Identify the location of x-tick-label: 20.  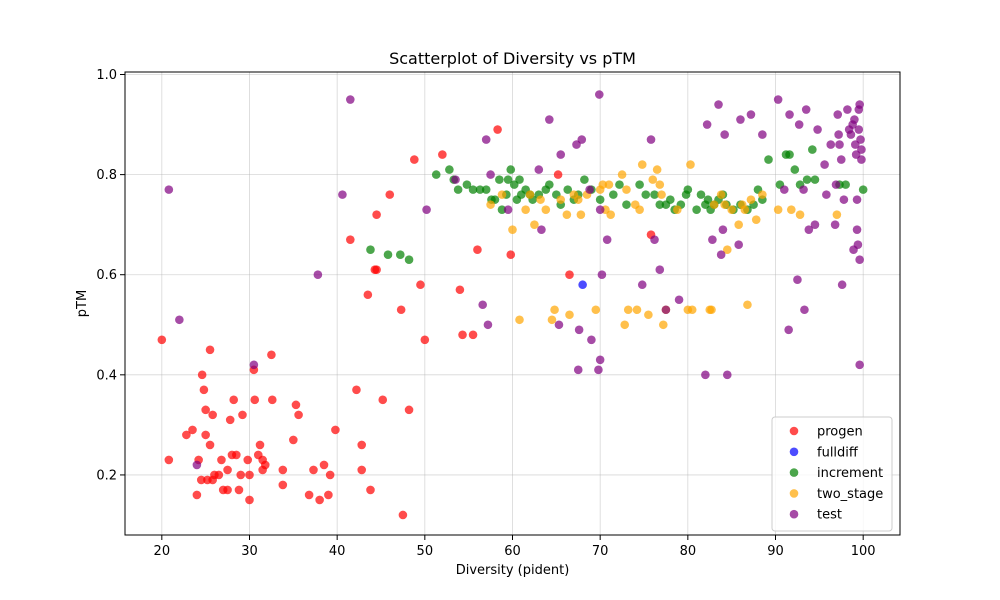
(162, 551).